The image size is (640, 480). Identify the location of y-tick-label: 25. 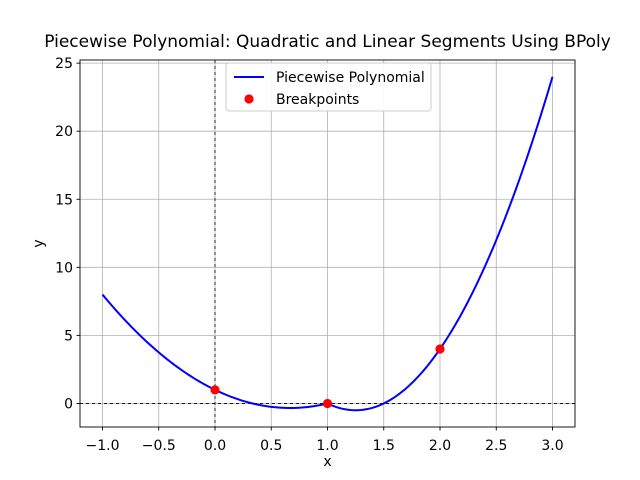
(64, 64).